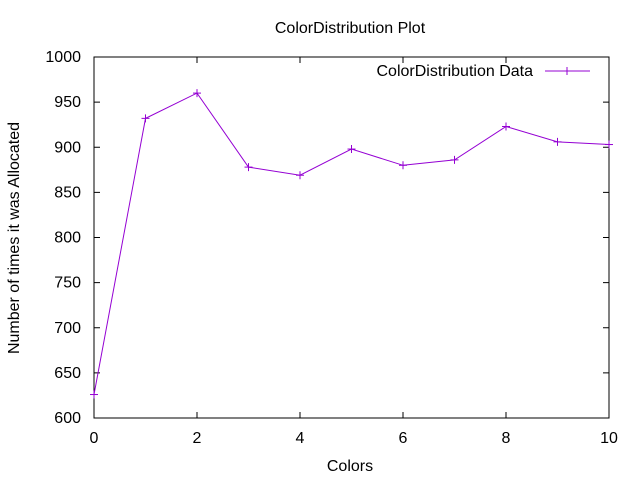 This screenshot has width=640, height=480. Describe the element at coordinates (94, 438) in the screenshot. I see `x-tick-label: 0` at that location.